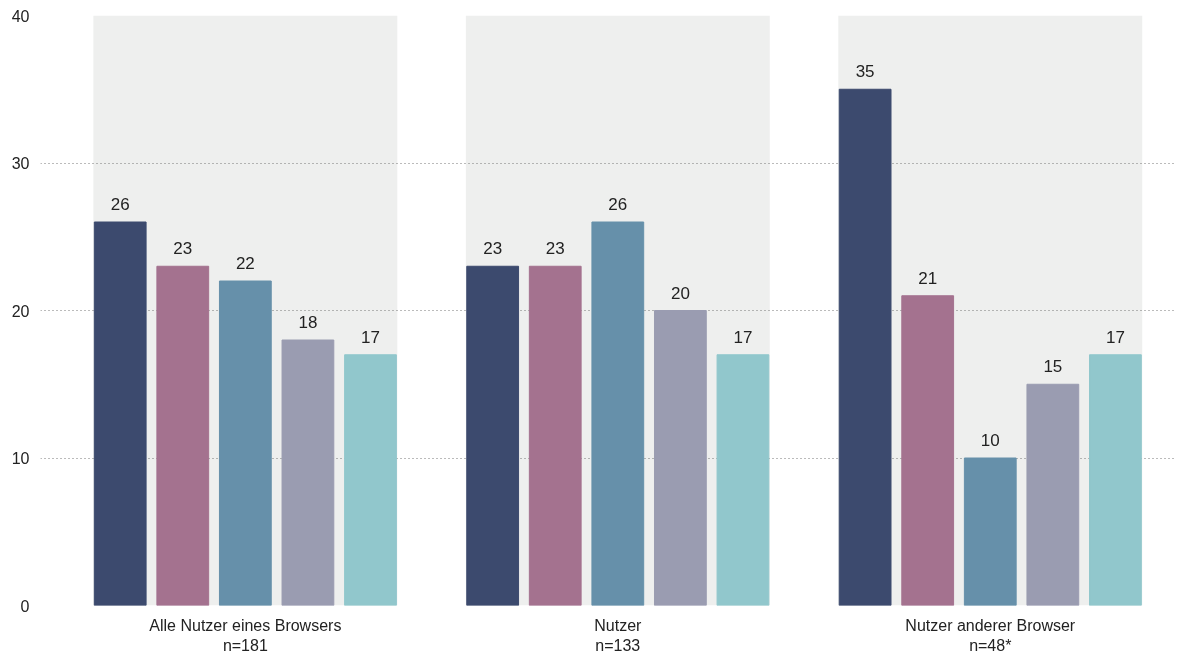 Image resolution: width=1186 pixels, height=656 pixels. I want to click on y-tick-label: 20, so click(20, 311).